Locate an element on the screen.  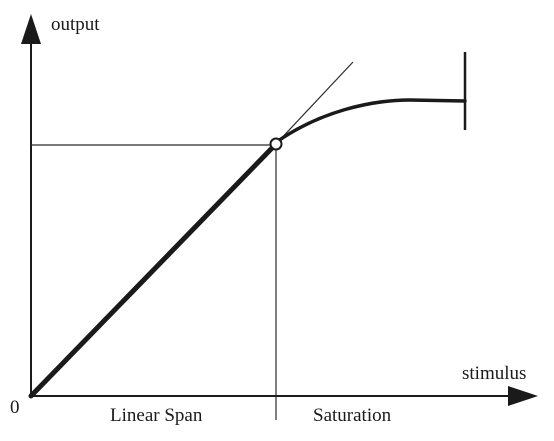
linear-span-label: Linear Span is located at coordinates (156, 415).